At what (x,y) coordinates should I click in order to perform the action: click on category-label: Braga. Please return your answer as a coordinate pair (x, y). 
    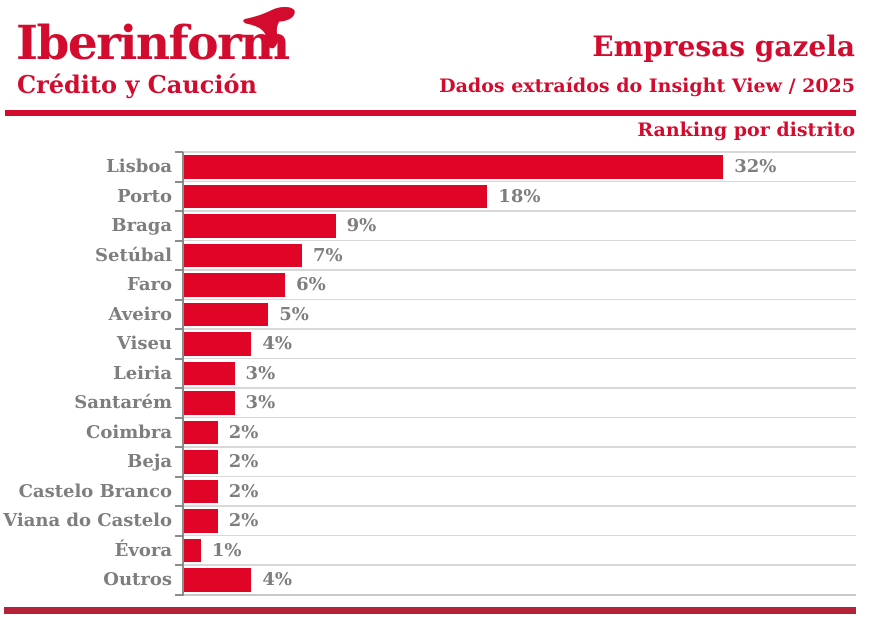
    Looking at the image, I should click on (141, 225).